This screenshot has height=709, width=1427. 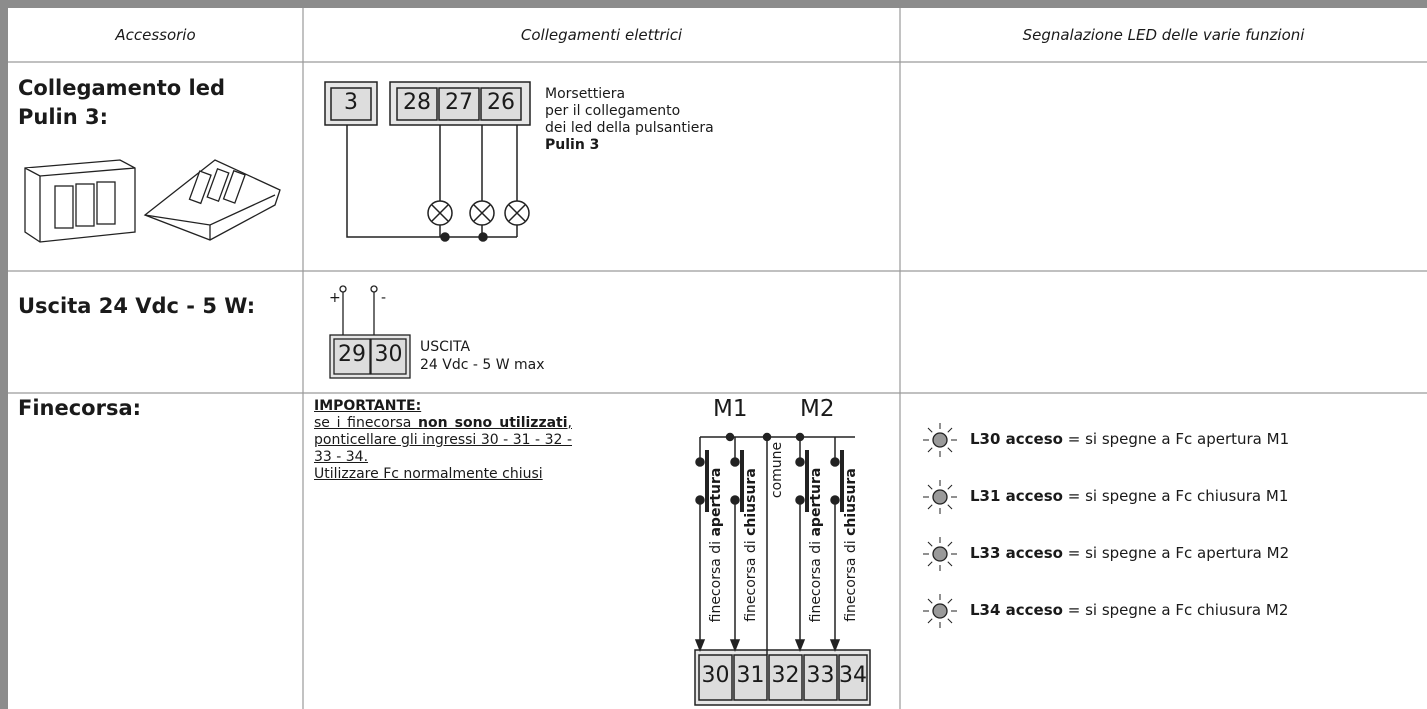 What do you see at coordinates (1016, 439) in the screenshot?
I see `led-label: L30 acceso` at bounding box center [1016, 439].